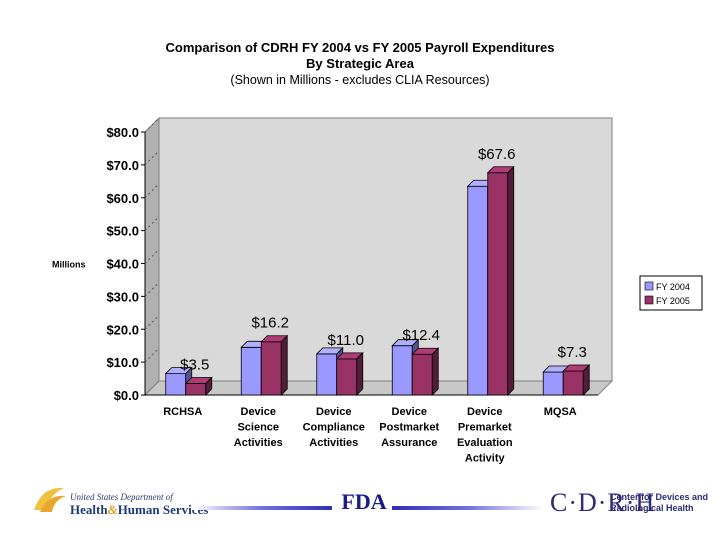 This screenshot has height=540, width=720. Describe the element at coordinates (572, 352) in the screenshot. I see `data-label: $7.3` at that location.